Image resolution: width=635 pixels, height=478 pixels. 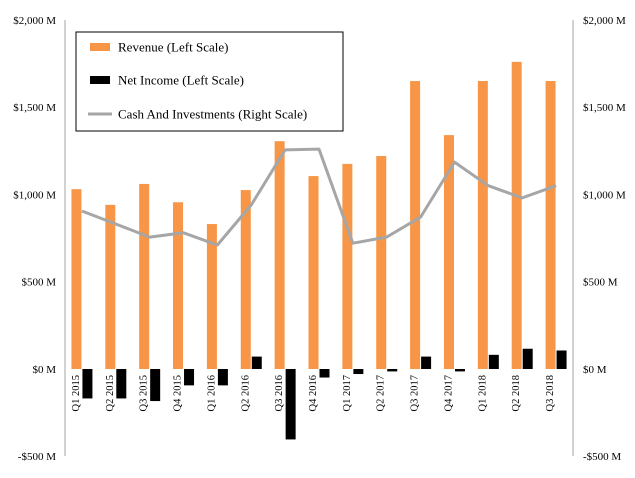 What do you see at coordinates (482, 393) in the screenshot?
I see `category-label: Q1 2018` at bounding box center [482, 393].